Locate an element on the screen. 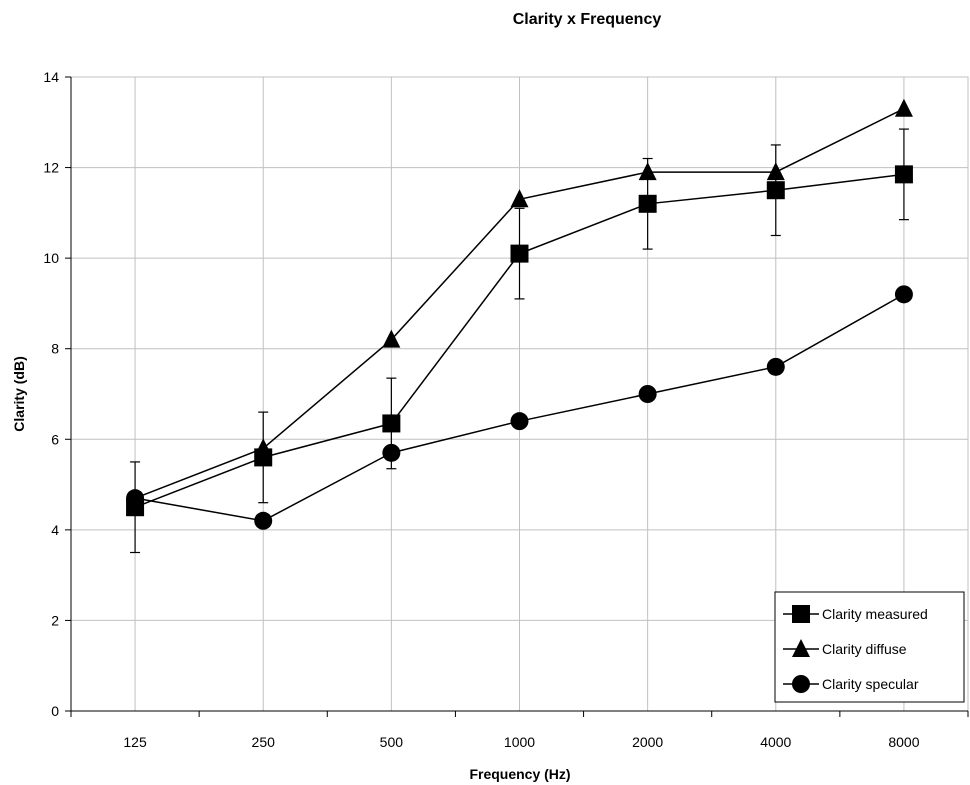 The height and width of the screenshot is (785, 970). x-tick-label: 1000 is located at coordinates (519, 742).